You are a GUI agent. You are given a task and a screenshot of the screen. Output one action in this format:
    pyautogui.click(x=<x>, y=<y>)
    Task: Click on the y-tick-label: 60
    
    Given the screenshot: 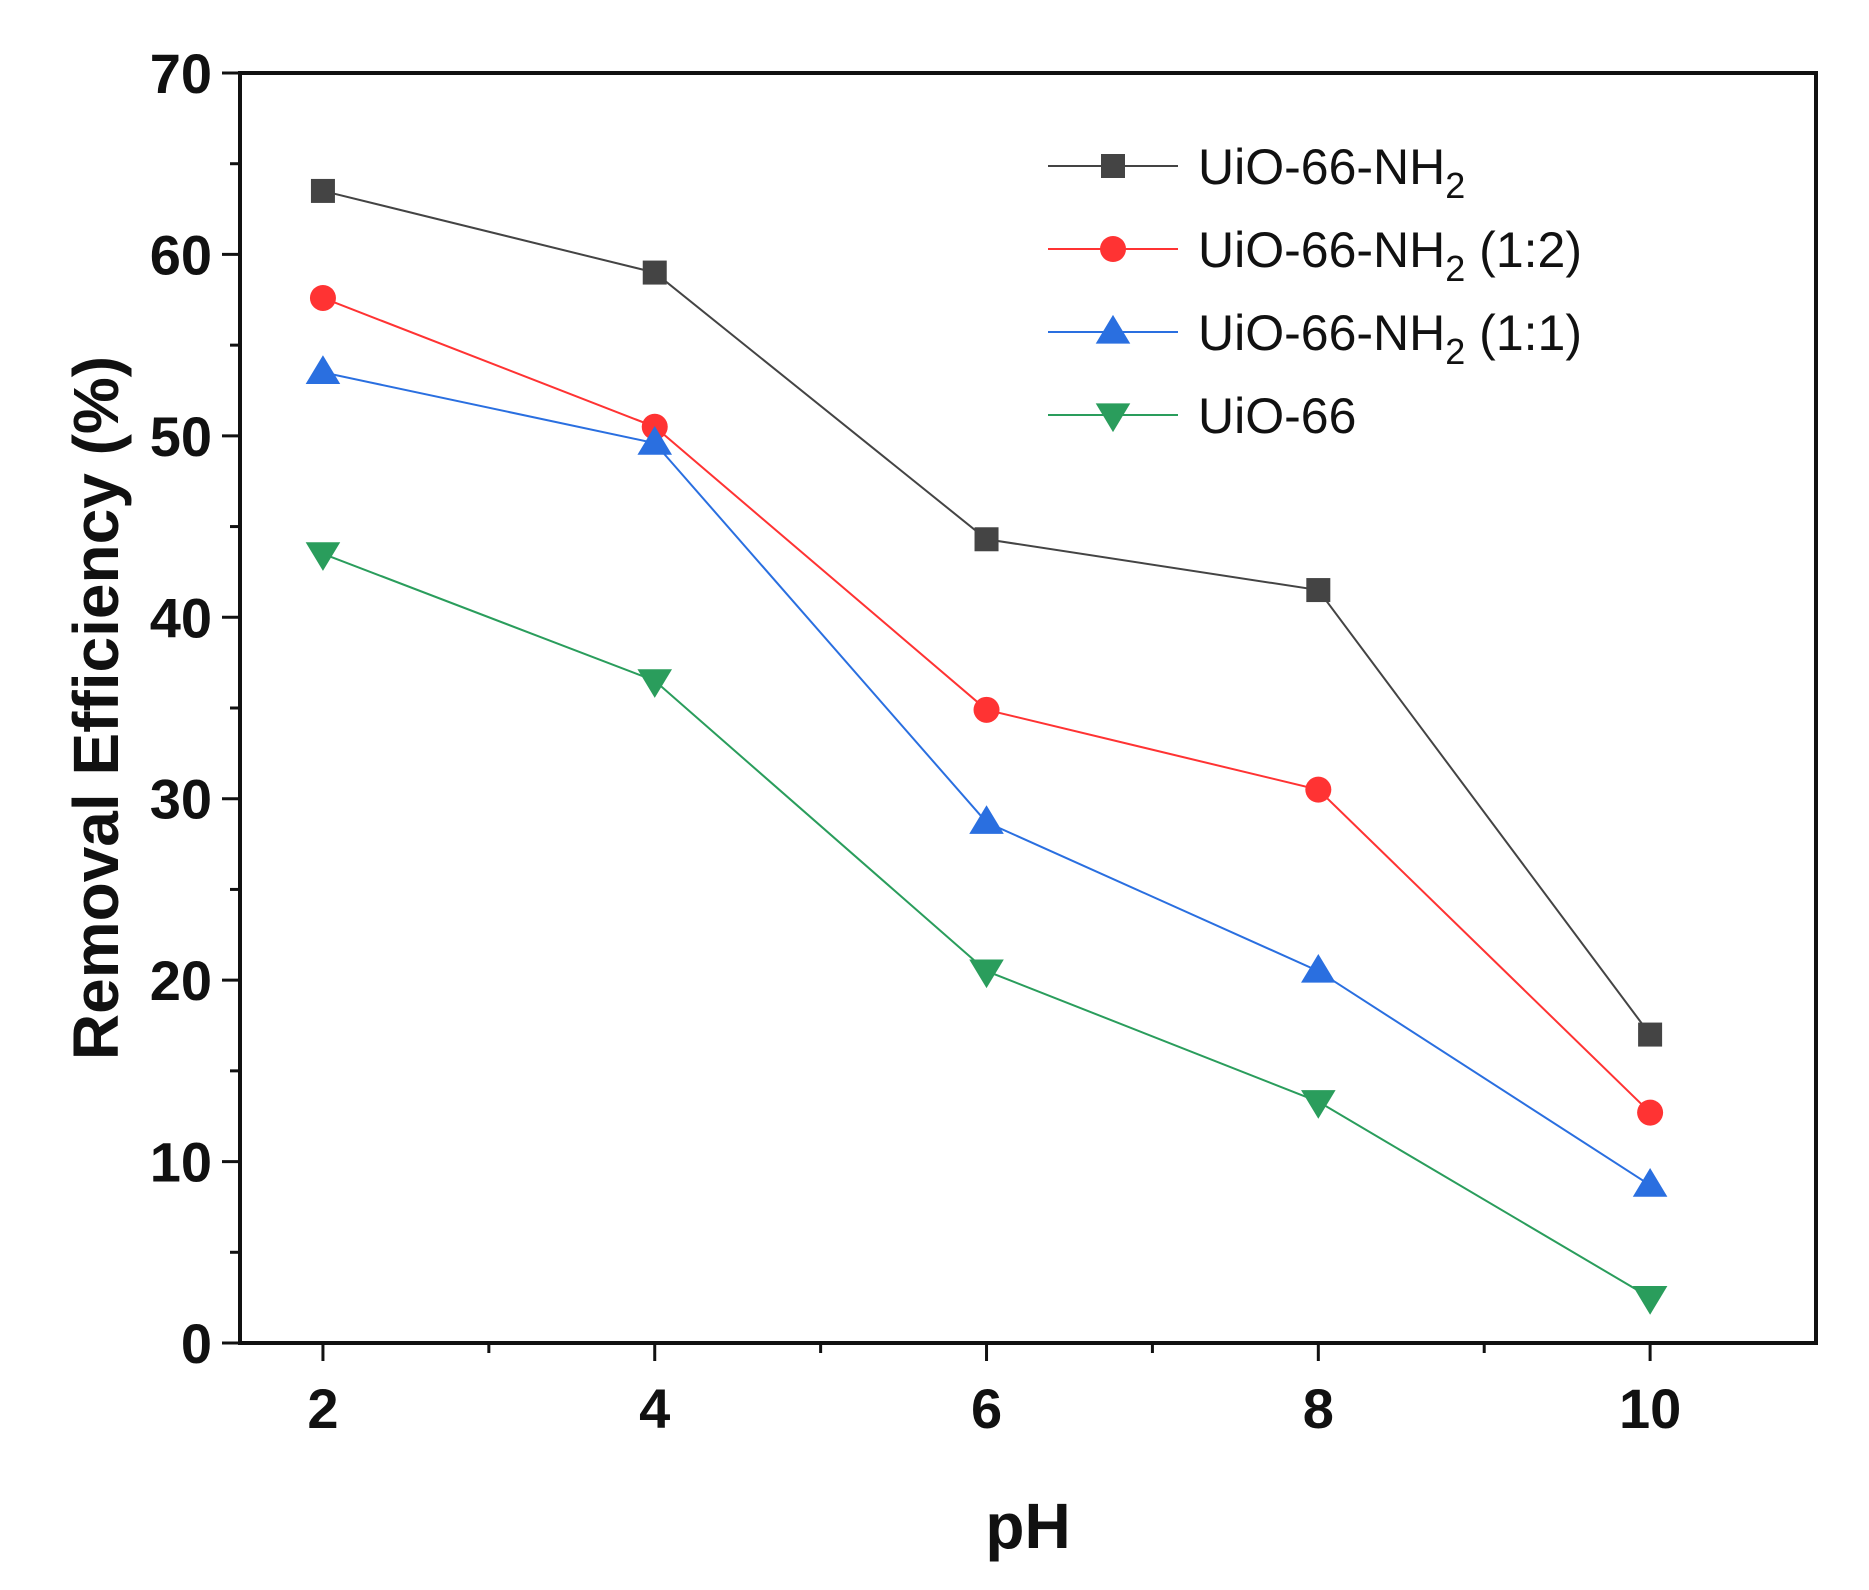 What is the action you would take?
    pyautogui.click(x=181, y=254)
    